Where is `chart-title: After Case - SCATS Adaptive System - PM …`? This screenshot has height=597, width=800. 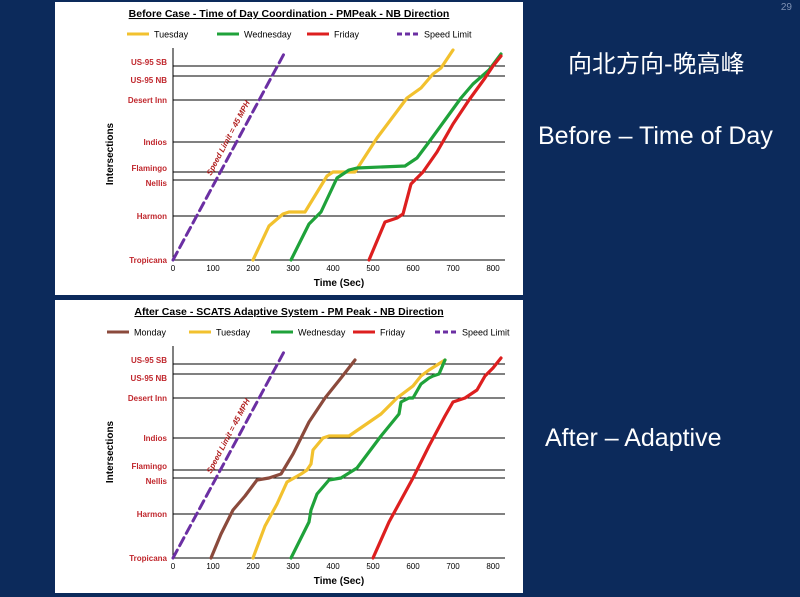 chart-title: After Case - SCATS Adaptive System - PM … is located at coordinates (288, 312).